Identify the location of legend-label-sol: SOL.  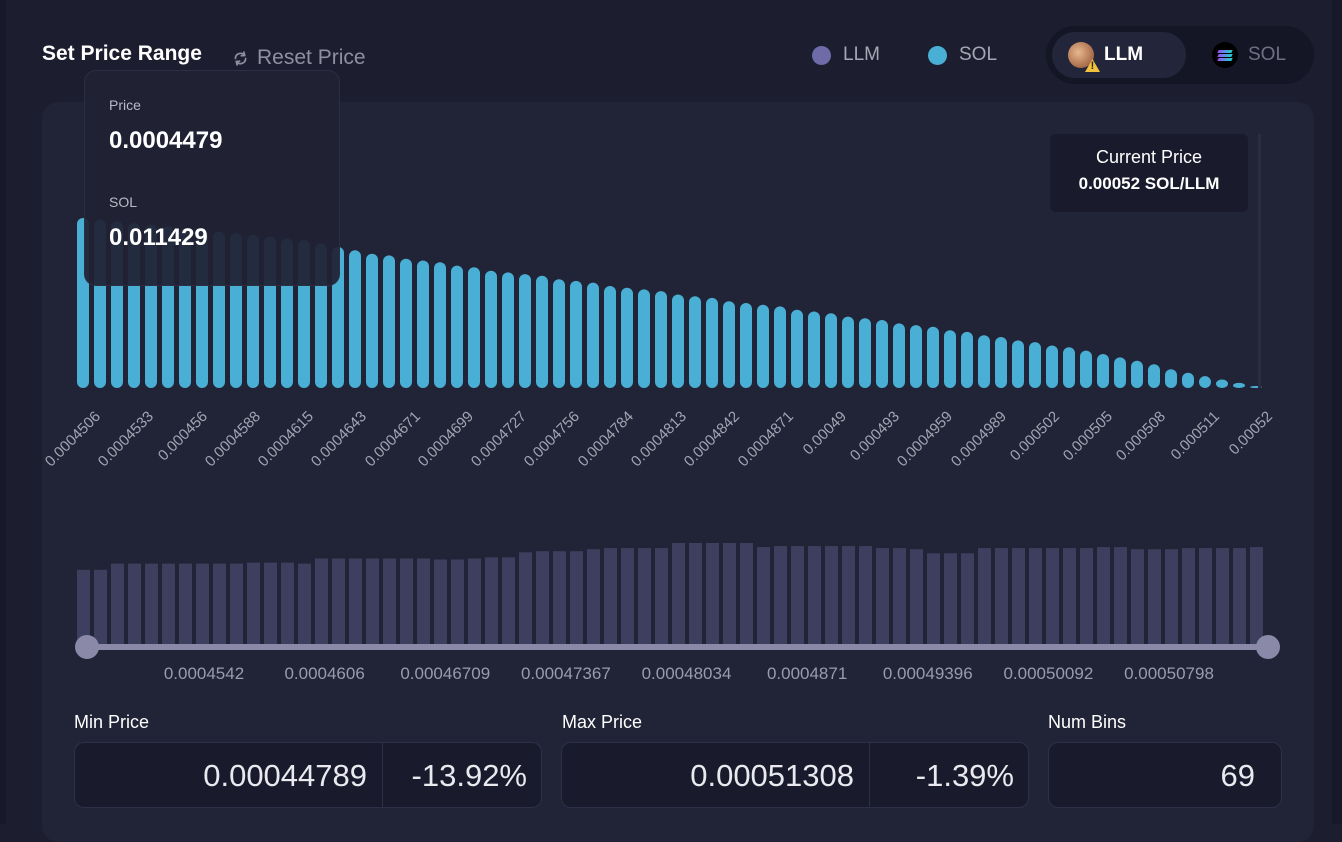
(978, 54).